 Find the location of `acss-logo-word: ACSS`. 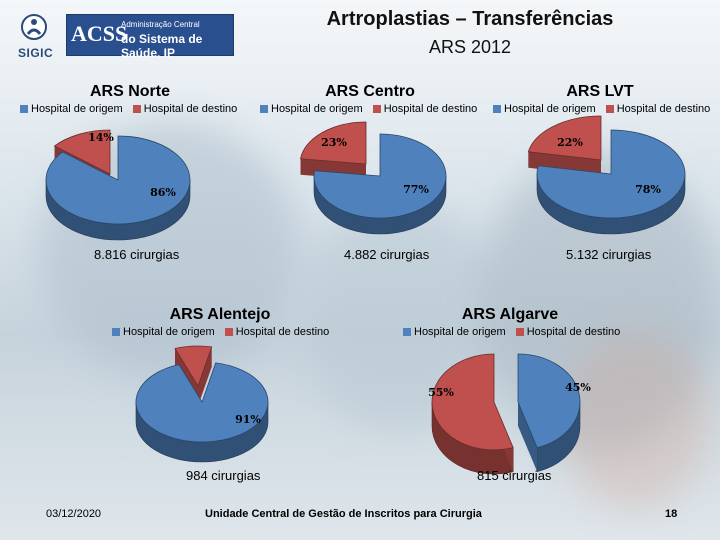

acss-logo-word: ACSS is located at coordinates (99, 33).